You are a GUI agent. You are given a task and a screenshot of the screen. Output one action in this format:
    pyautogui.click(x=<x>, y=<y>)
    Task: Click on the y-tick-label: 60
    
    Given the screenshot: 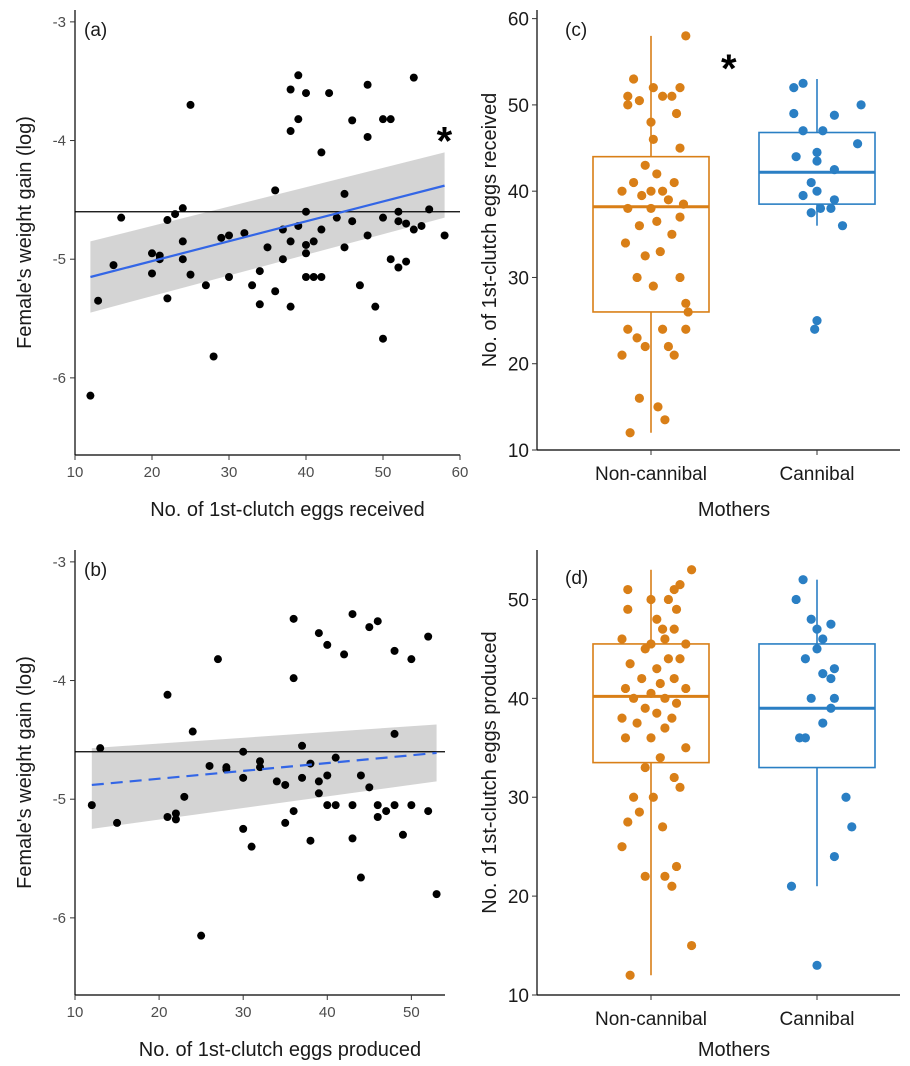 What is the action you would take?
    pyautogui.click(x=518, y=20)
    